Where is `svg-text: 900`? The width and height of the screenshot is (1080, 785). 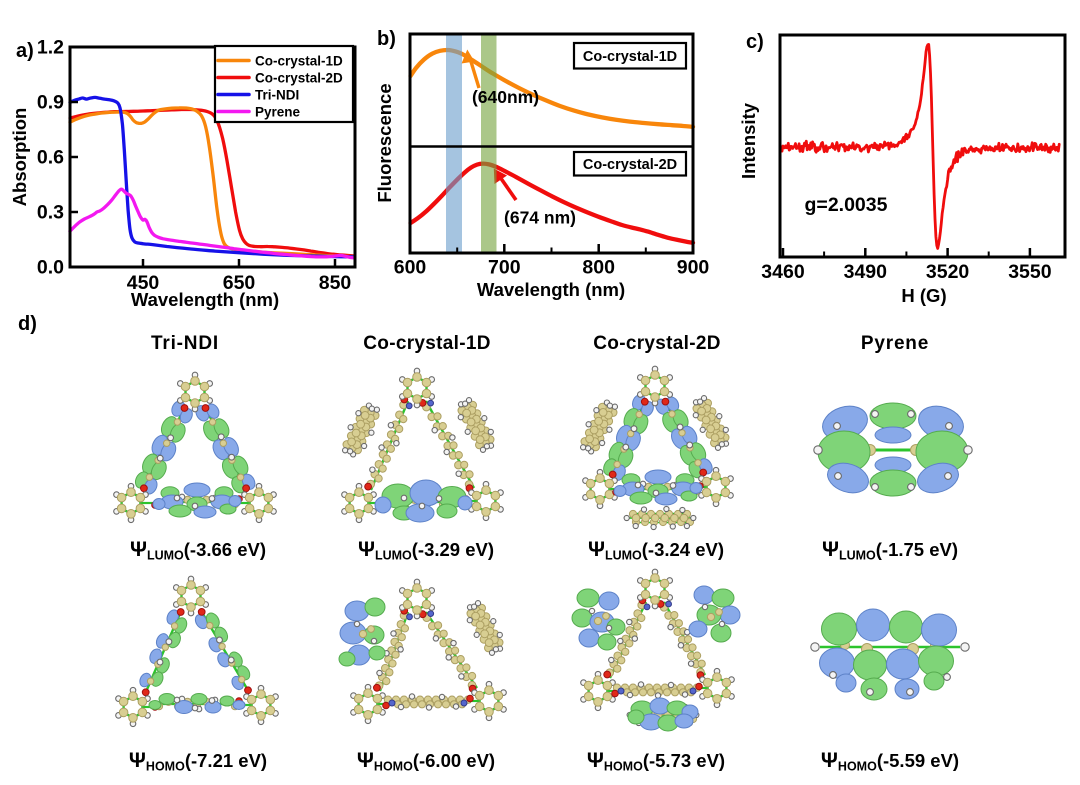 svg-text: 900 is located at coordinates (693, 268).